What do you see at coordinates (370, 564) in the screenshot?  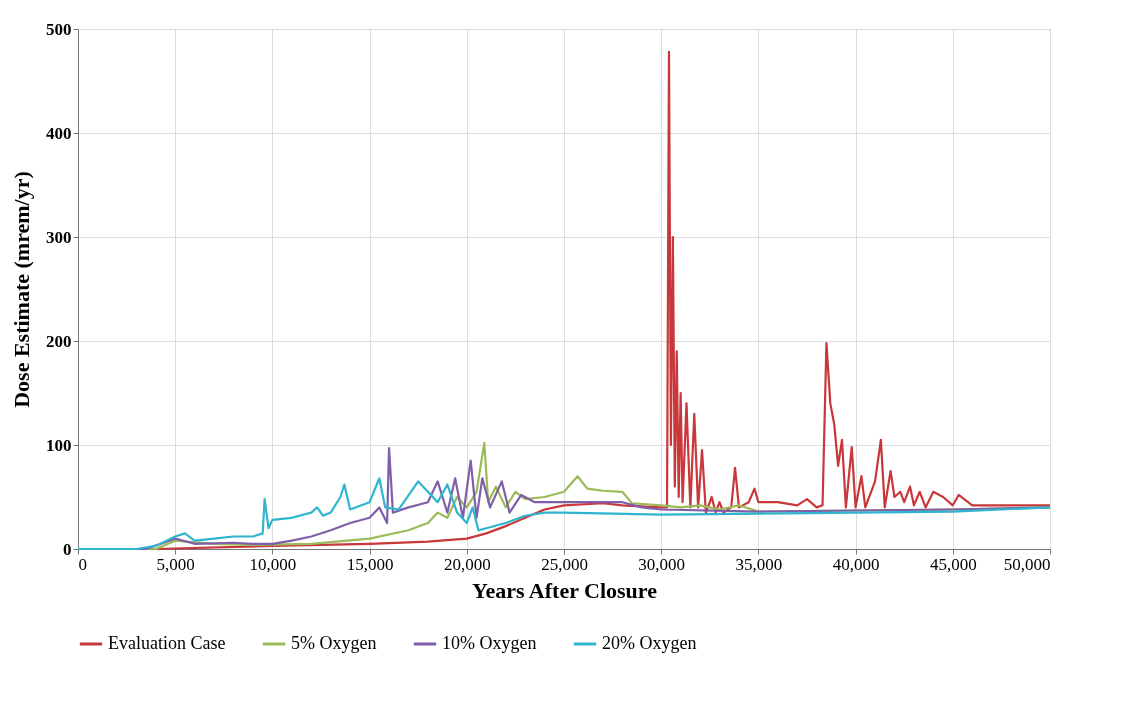 I see `x-tick-label: 15,000` at bounding box center [370, 564].